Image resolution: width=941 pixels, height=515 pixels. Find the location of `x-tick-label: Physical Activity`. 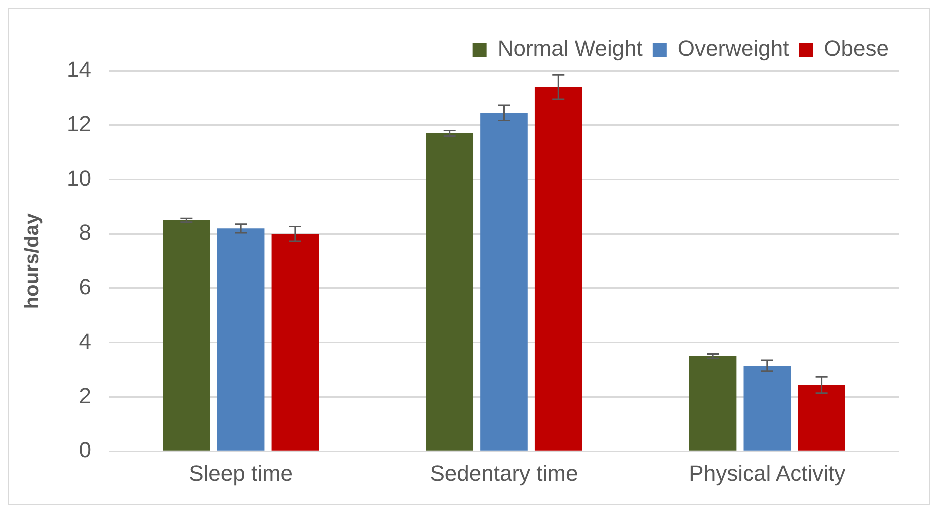

x-tick-label: Physical Activity is located at coordinates (767, 473).